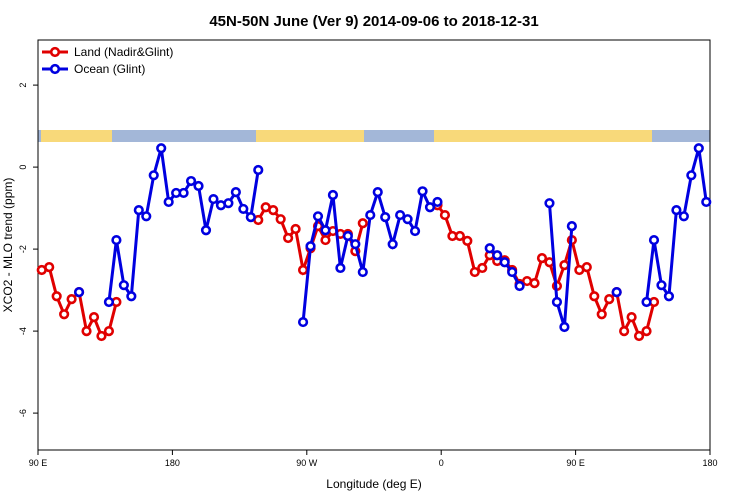  I want to click on legend-label: Land (Nadir&Glint), so click(123, 52).